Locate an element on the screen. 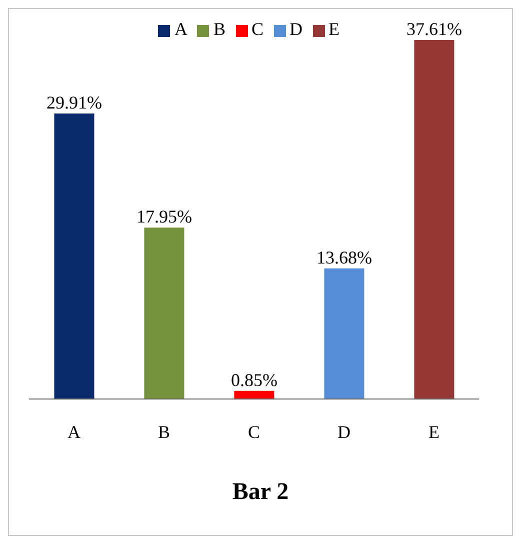  legend-label: A is located at coordinates (181, 29).